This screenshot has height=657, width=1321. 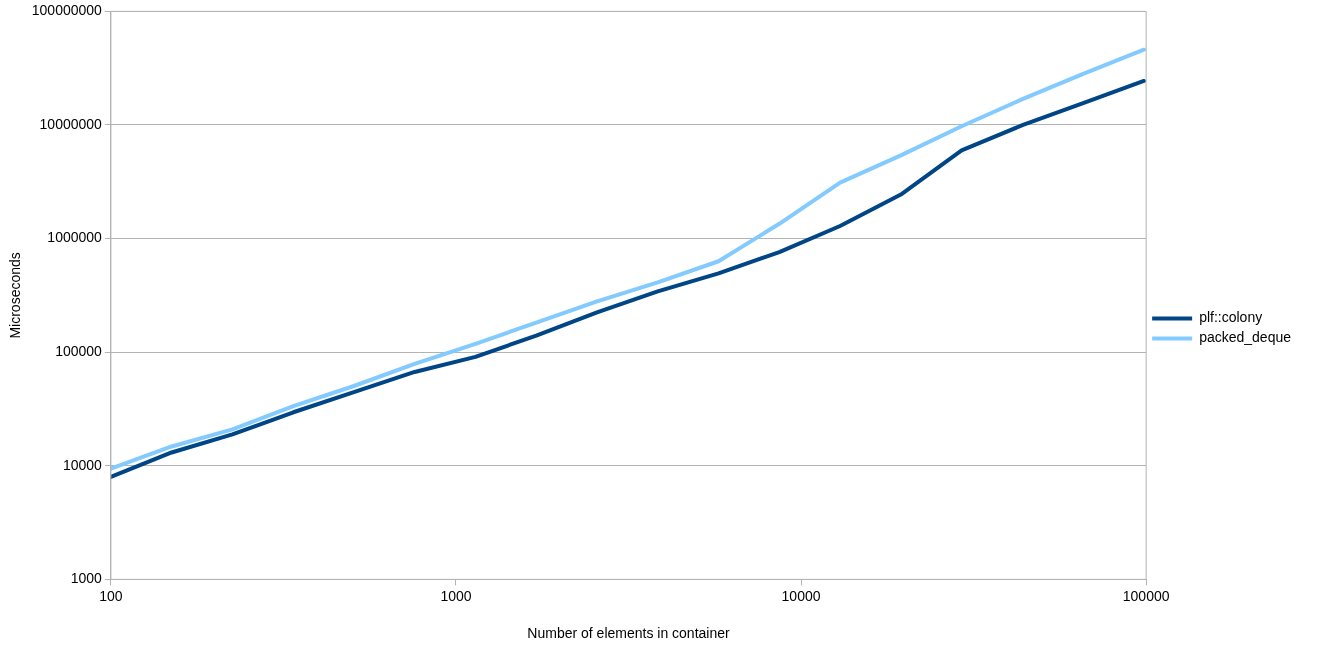 What do you see at coordinates (111, 595) in the screenshot?
I see `x-tick-label: 100` at bounding box center [111, 595].